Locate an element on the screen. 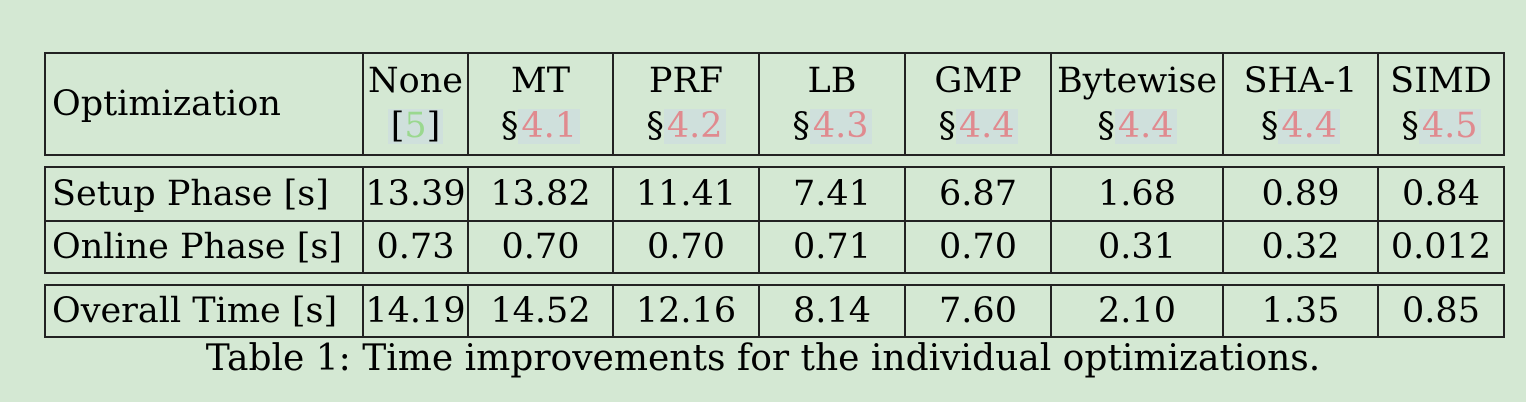 The width and height of the screenshot is (1526, 402). table-cell: 1.35 is located at coordinates (1299, 311).